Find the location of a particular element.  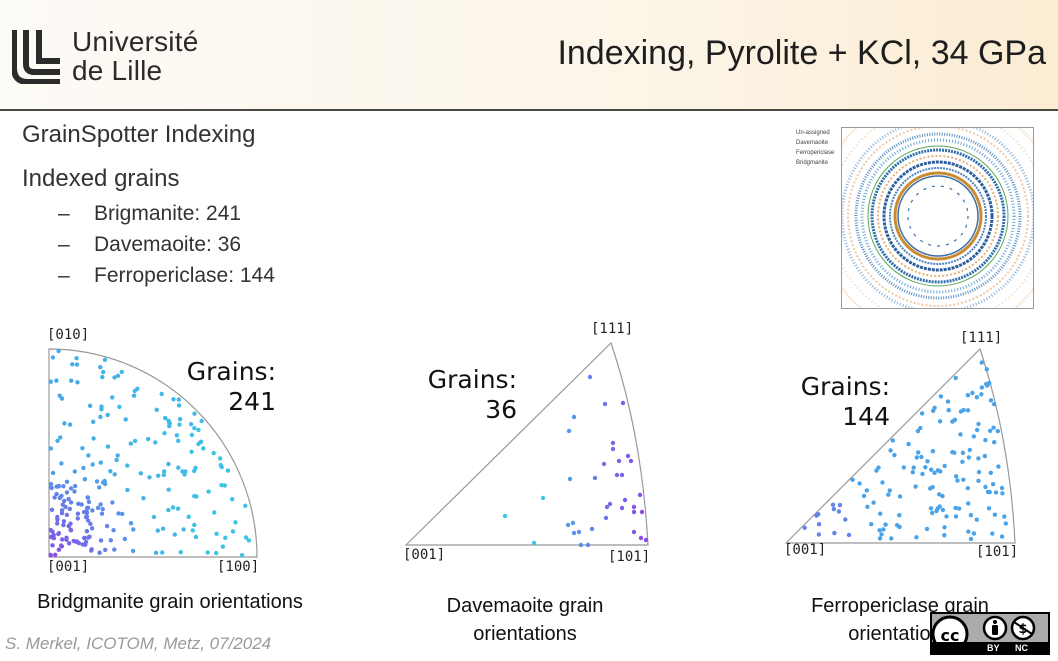

cc-icon: cc is located at coordinates (950, 634).